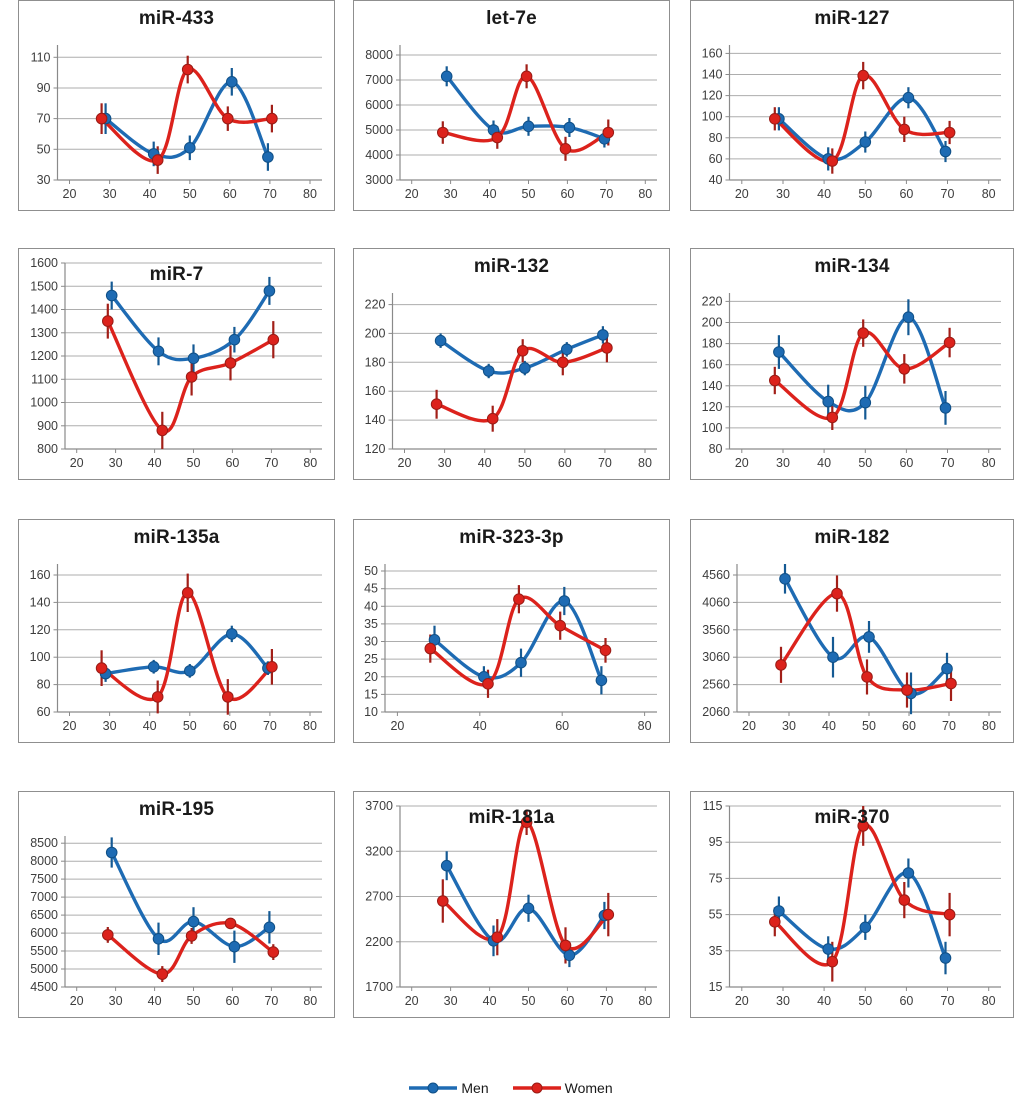  Describe the element at coordinates (851, 381) in the screenshot. I see `chart-plot: 80 100 120 140 160 180 200 220 20 30 40 50 60 70 80` at that location.